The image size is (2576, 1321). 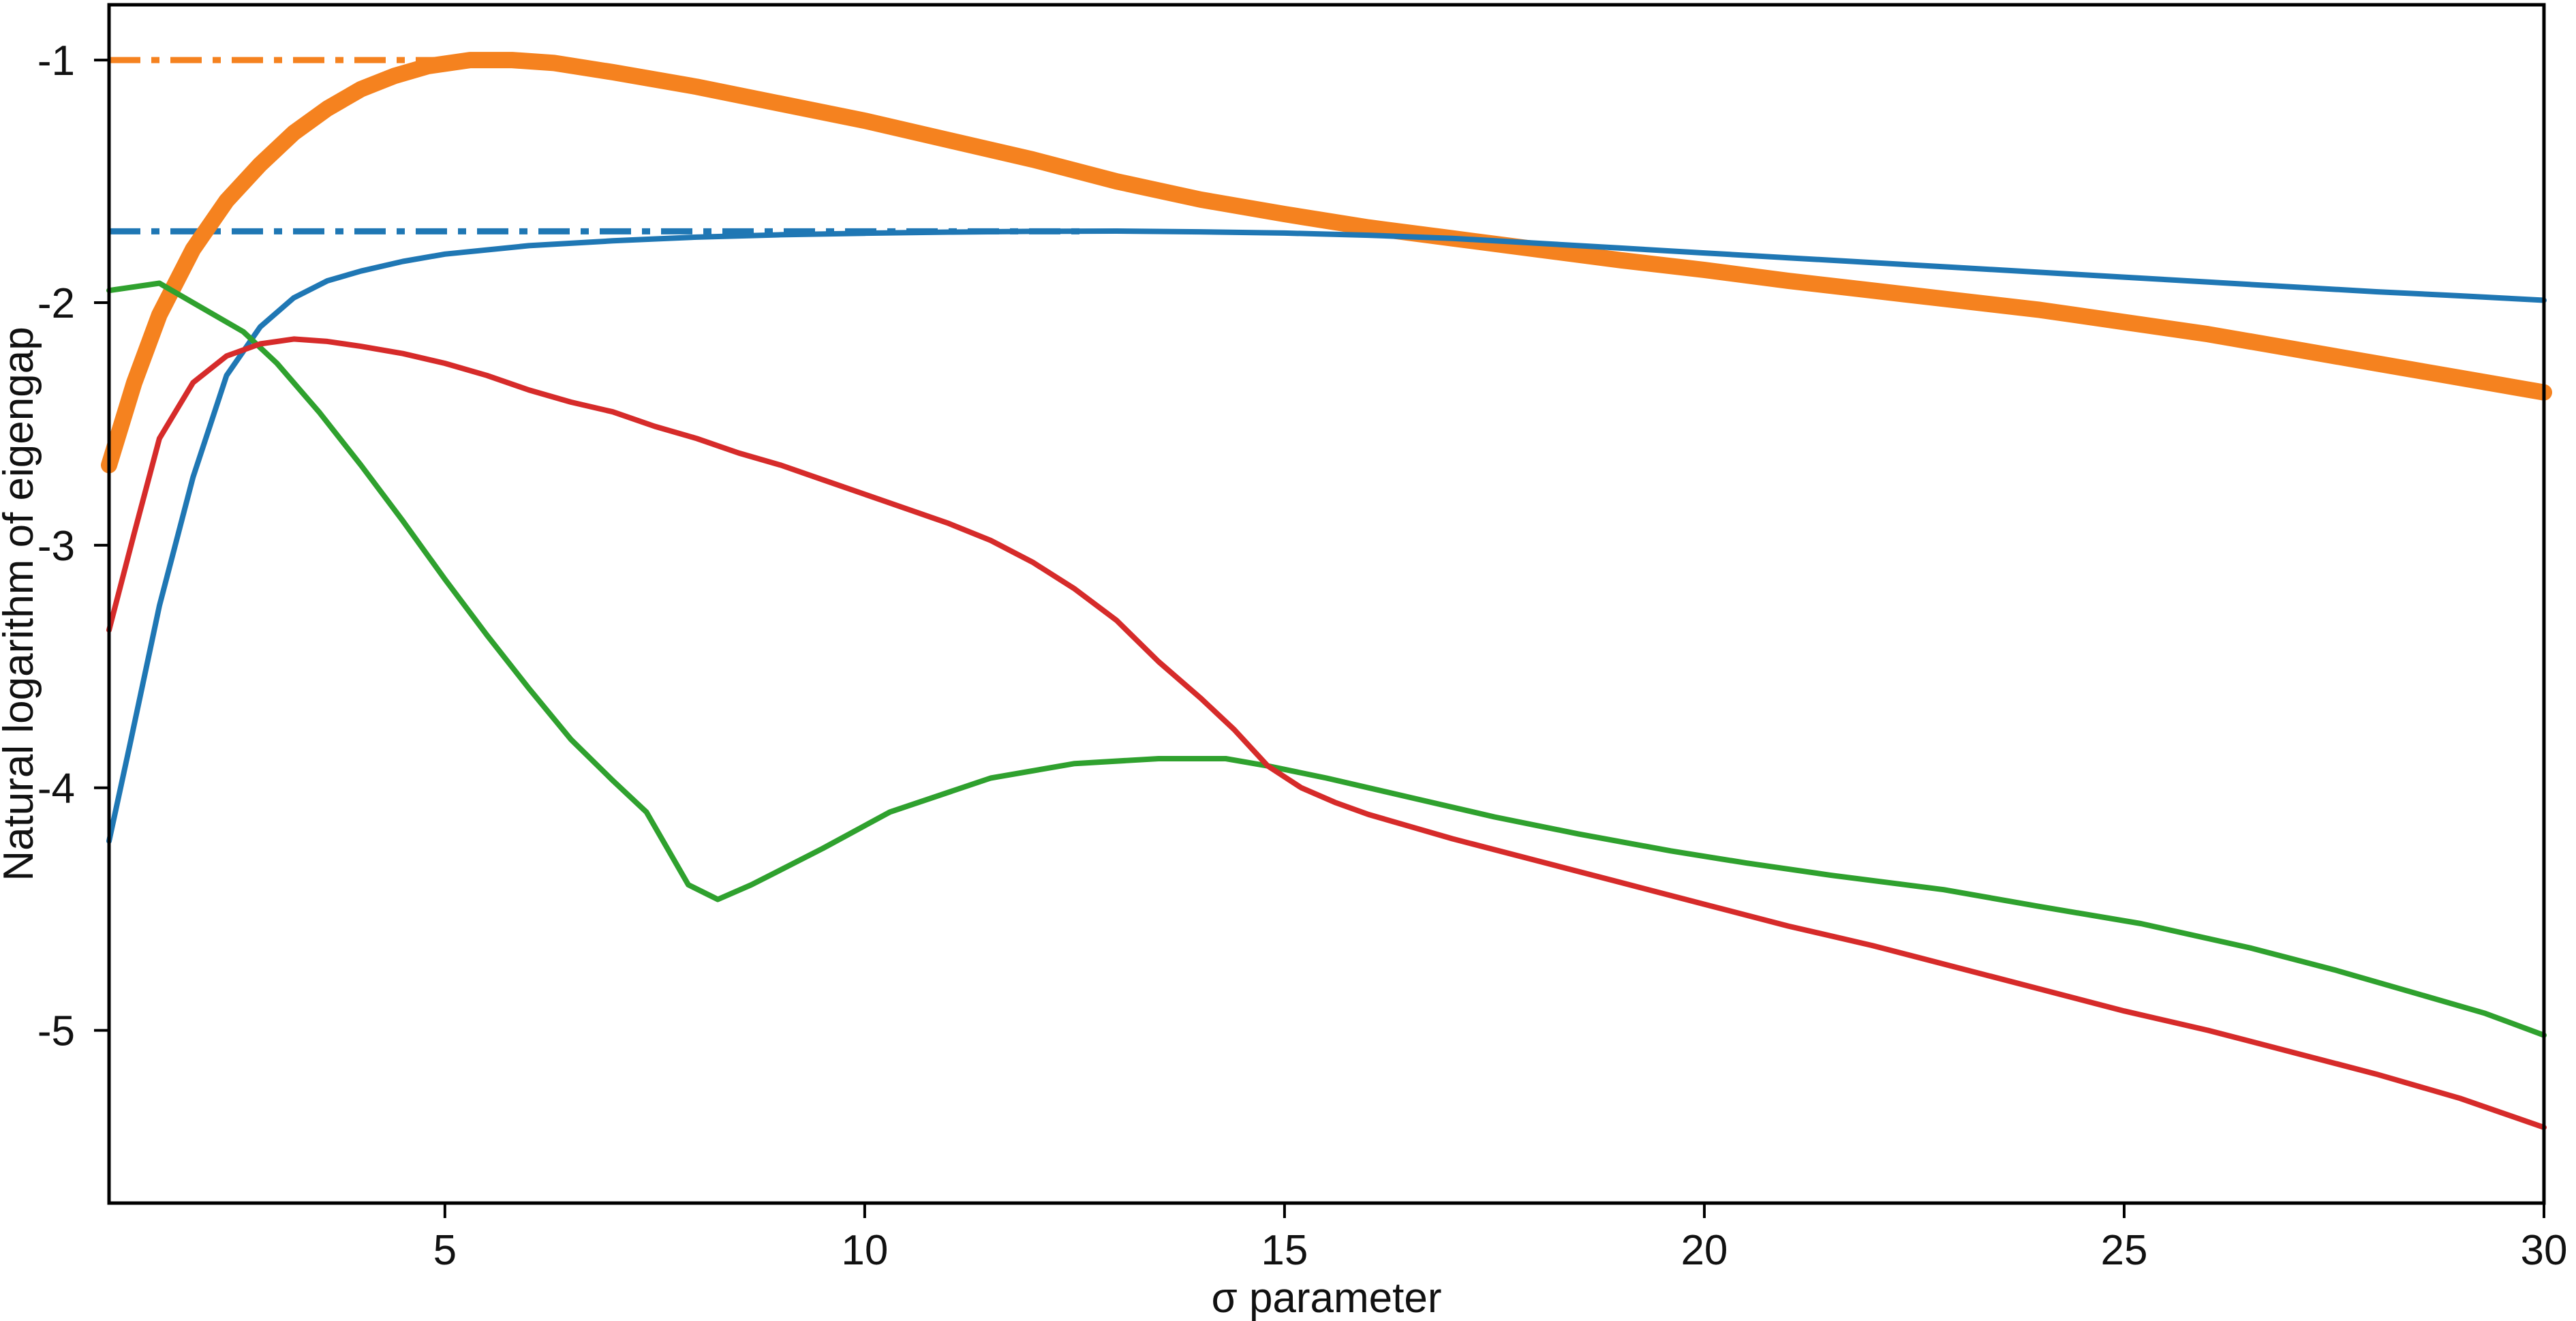 I want to click on x-tick-label: 15, so click(x=1284, y=1250).